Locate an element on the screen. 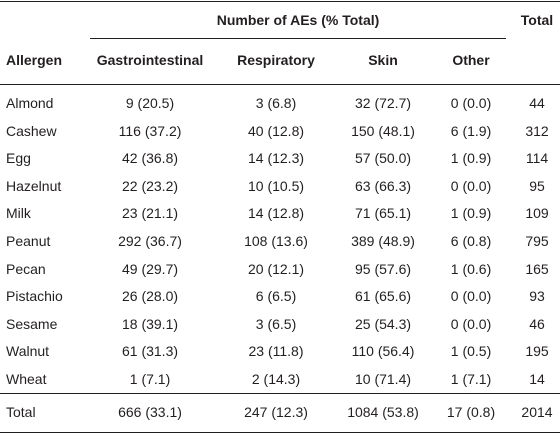  column-header: Gastrointestinal is located at coordinates (150, 60).